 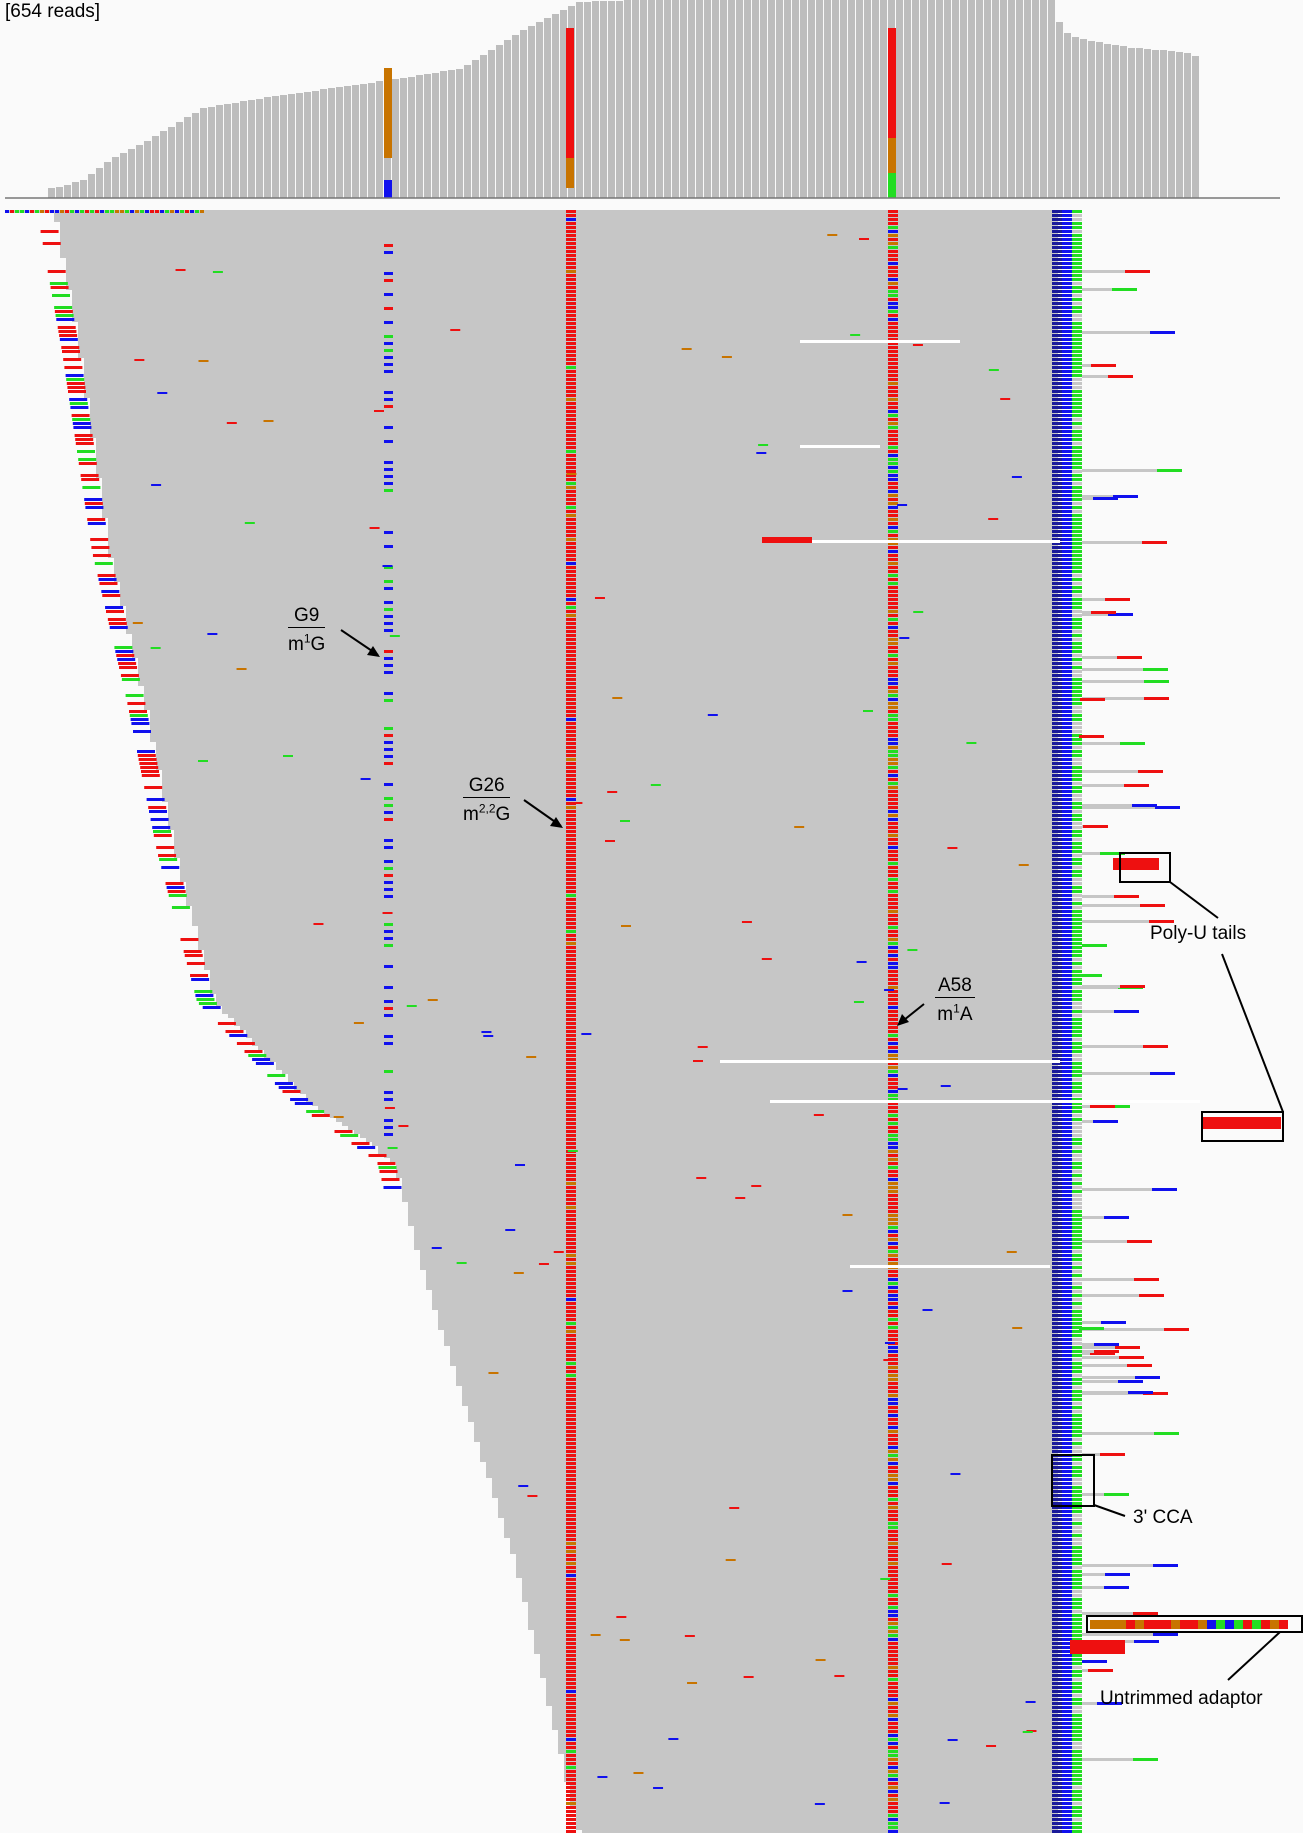 What do you see at coordinates (157, 211) in the screenshot?
I see `read-mismatch` at bounding box center [157, 211].